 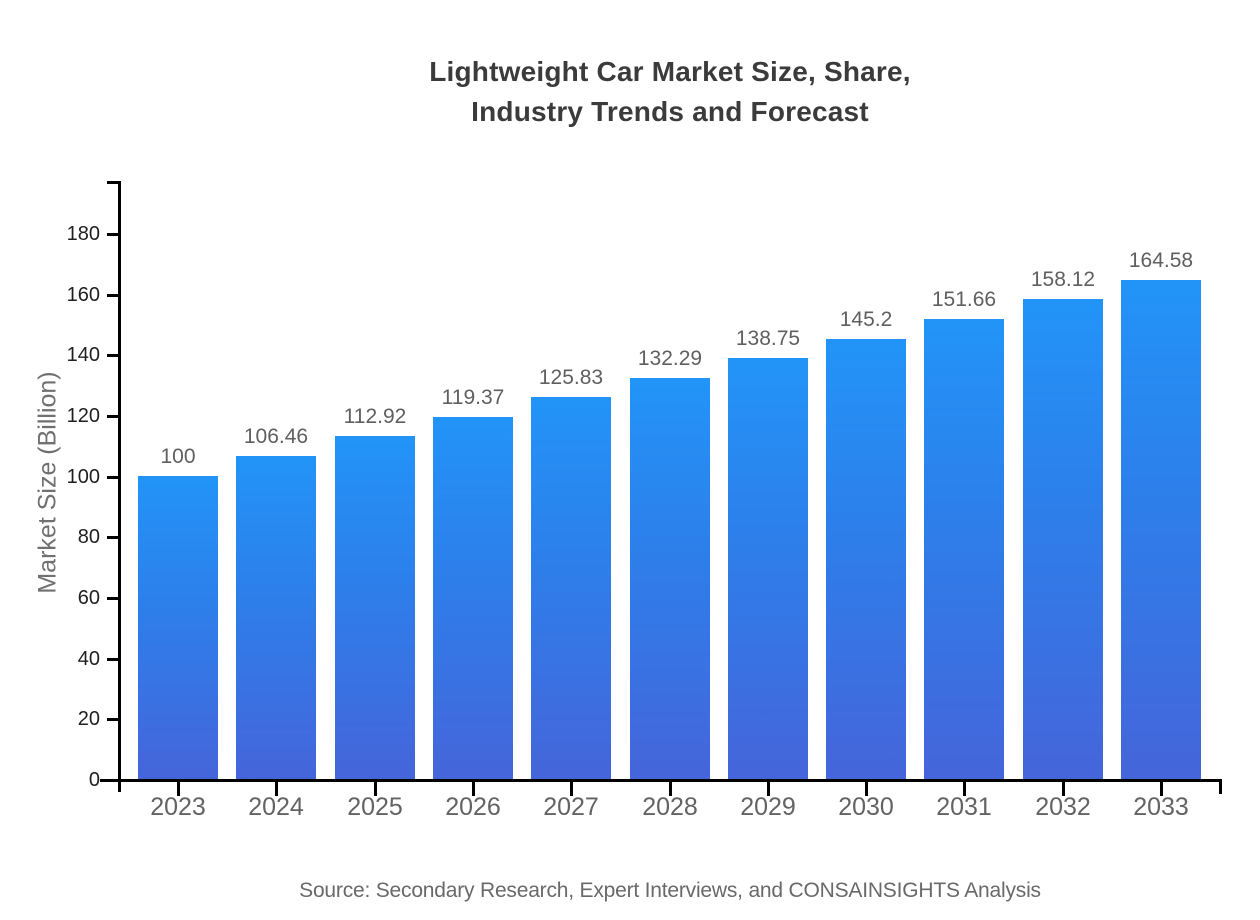 What do you see at coordinates (119, 486) in the screenshot?
I see `y-axis-line` at bounding box center [119, 486].